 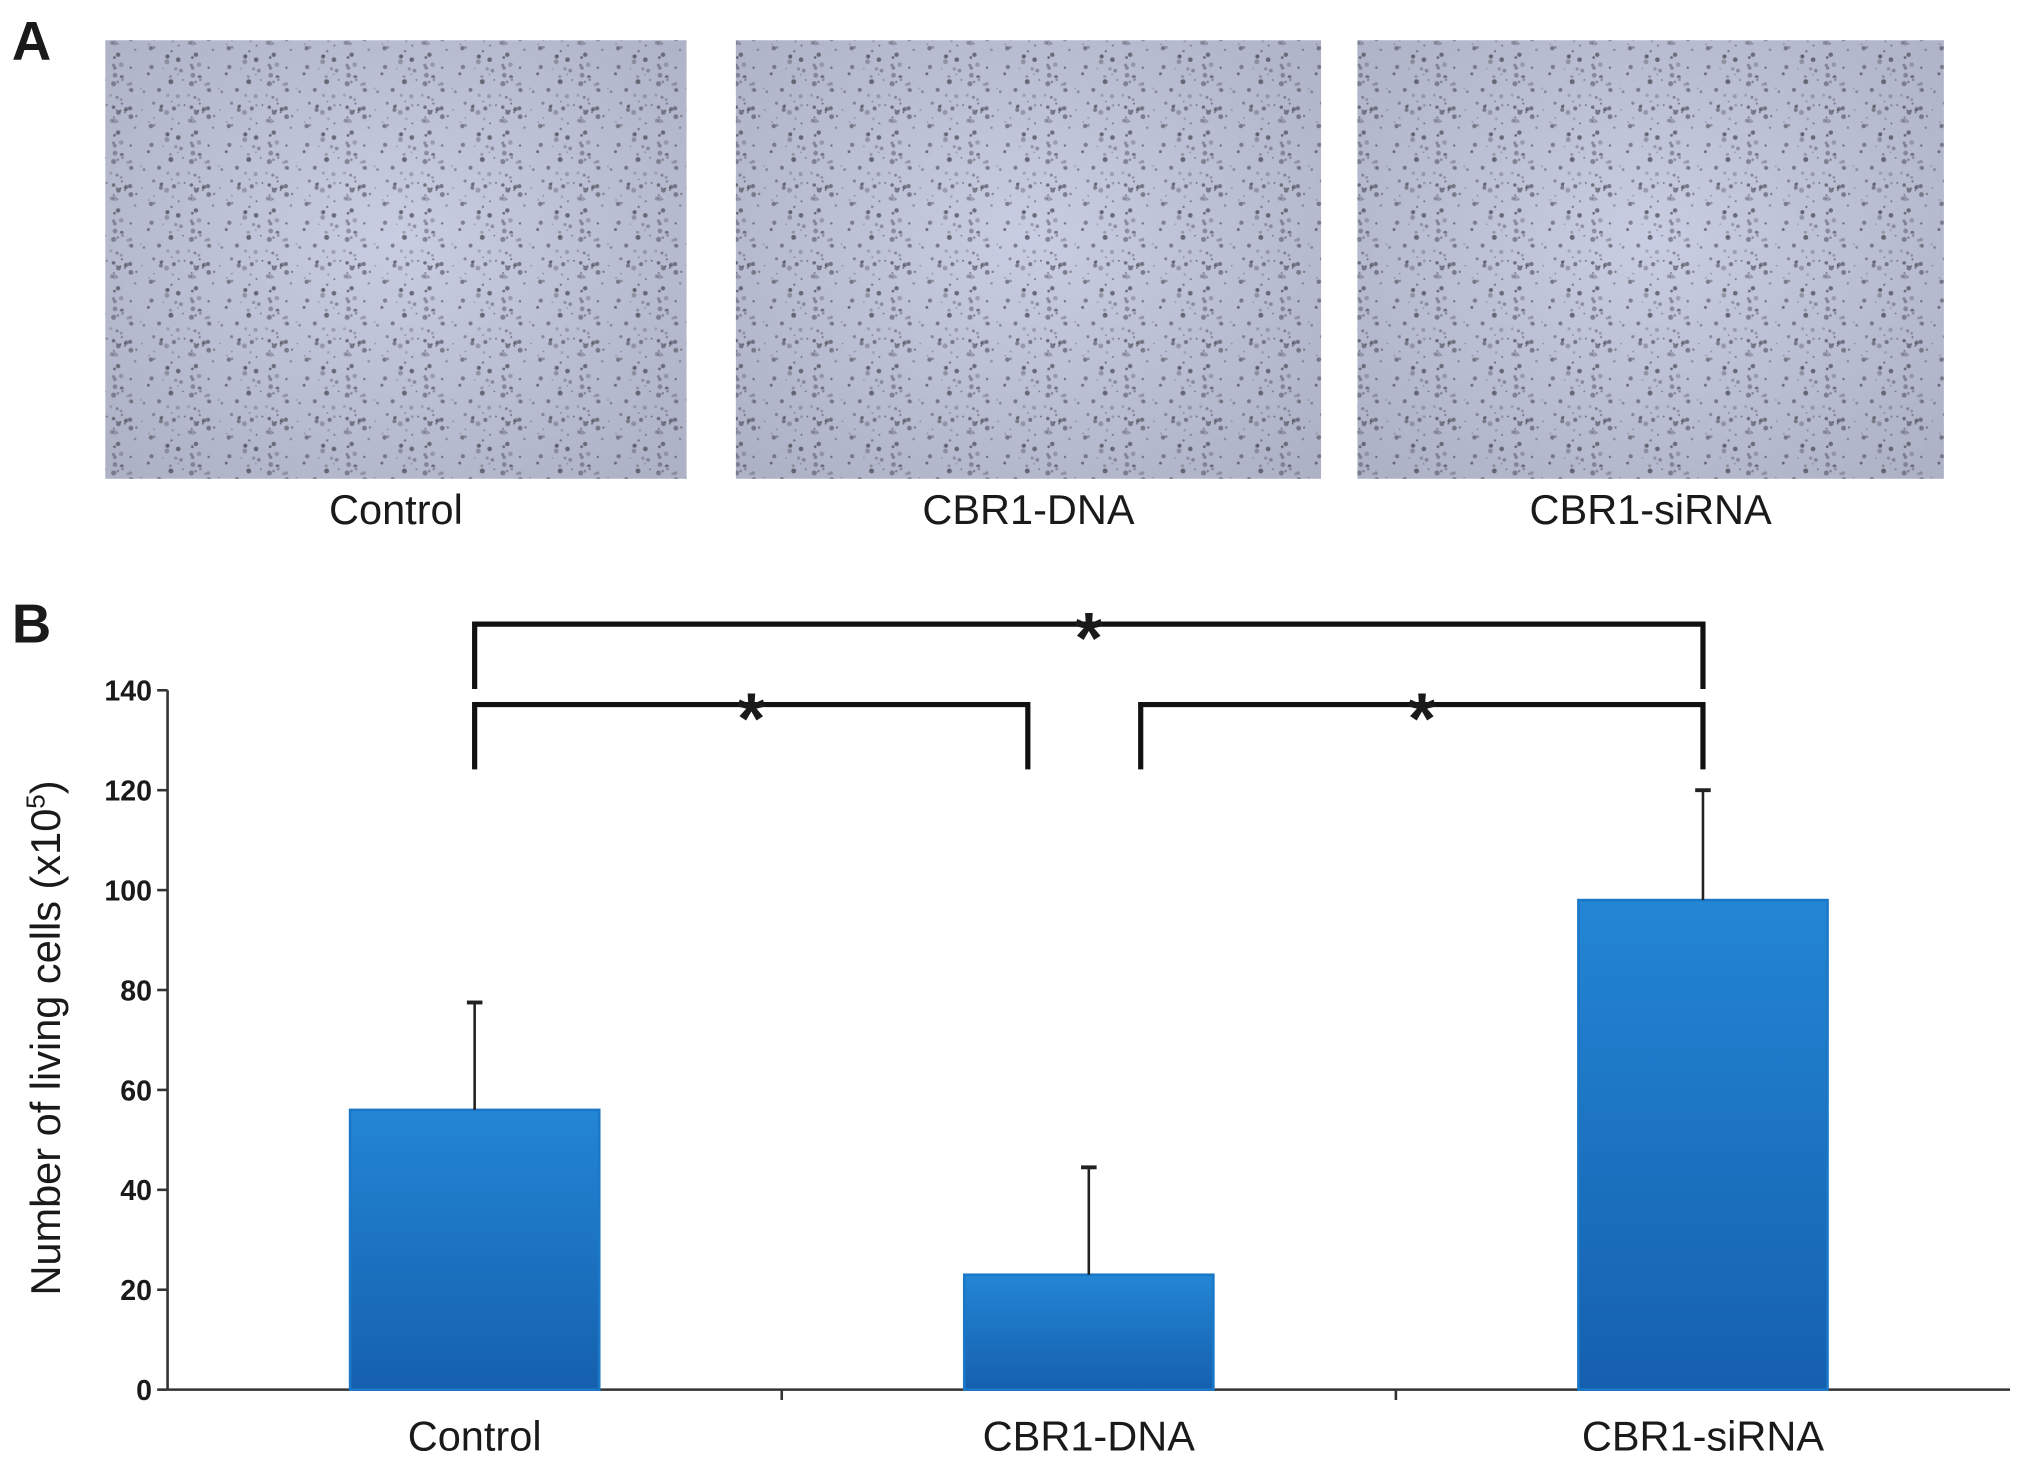 What do you see at coordinates (31, 623) in the screenshot?
I see `panel-label: B` at bounding box center [31, 623].